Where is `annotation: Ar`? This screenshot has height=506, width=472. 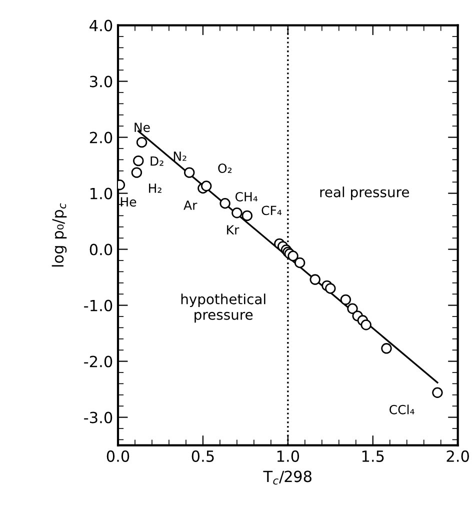
annotation: Ar is located at coordinates (191, 205).